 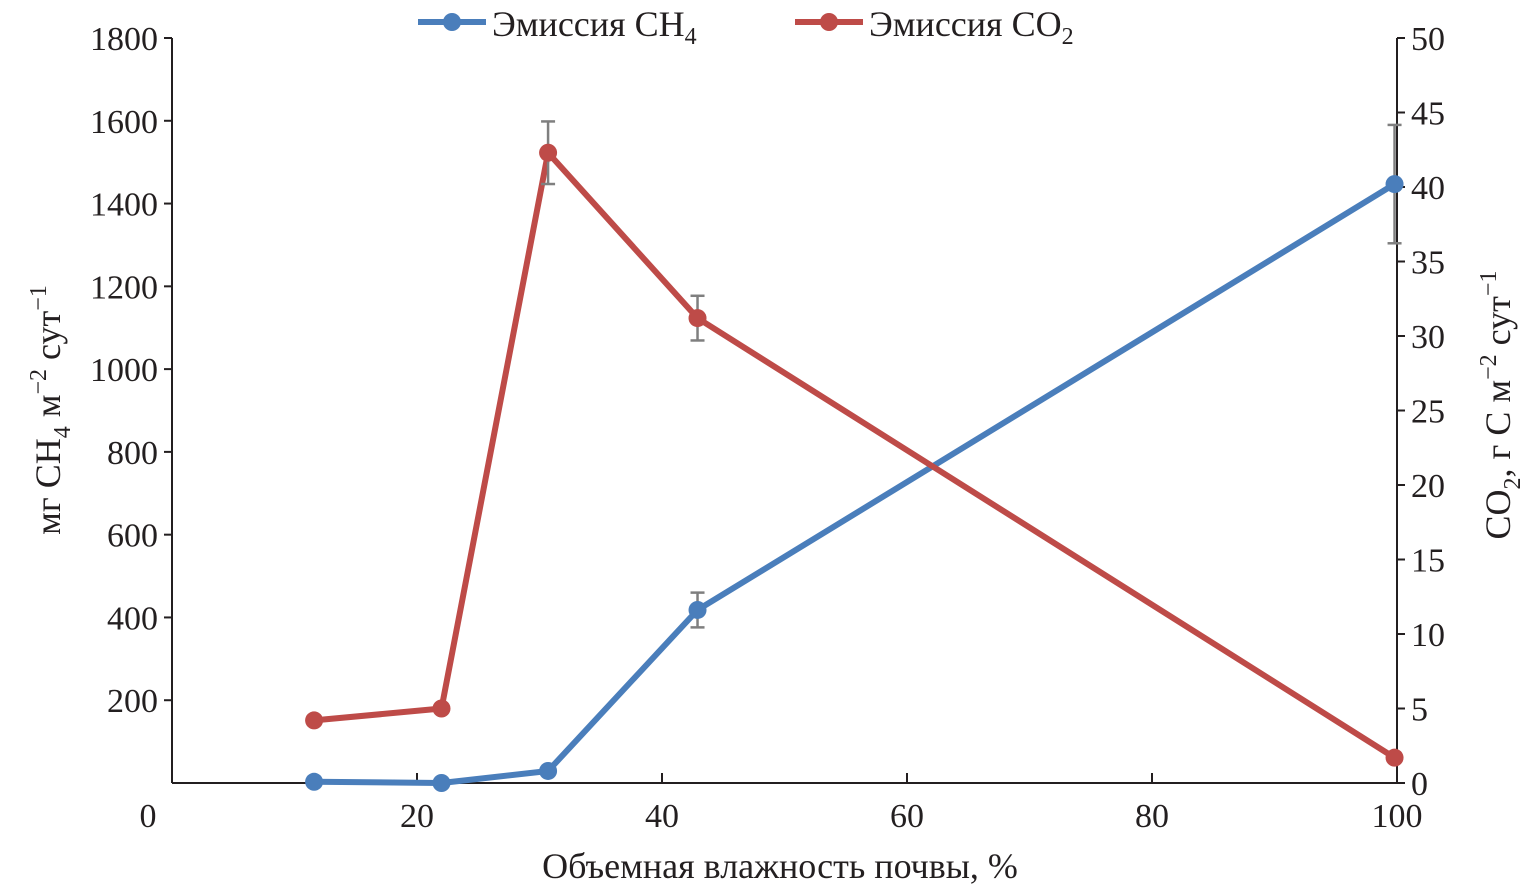 I want to click on y2-tick-label: 30, so click(x=1428, y=337).